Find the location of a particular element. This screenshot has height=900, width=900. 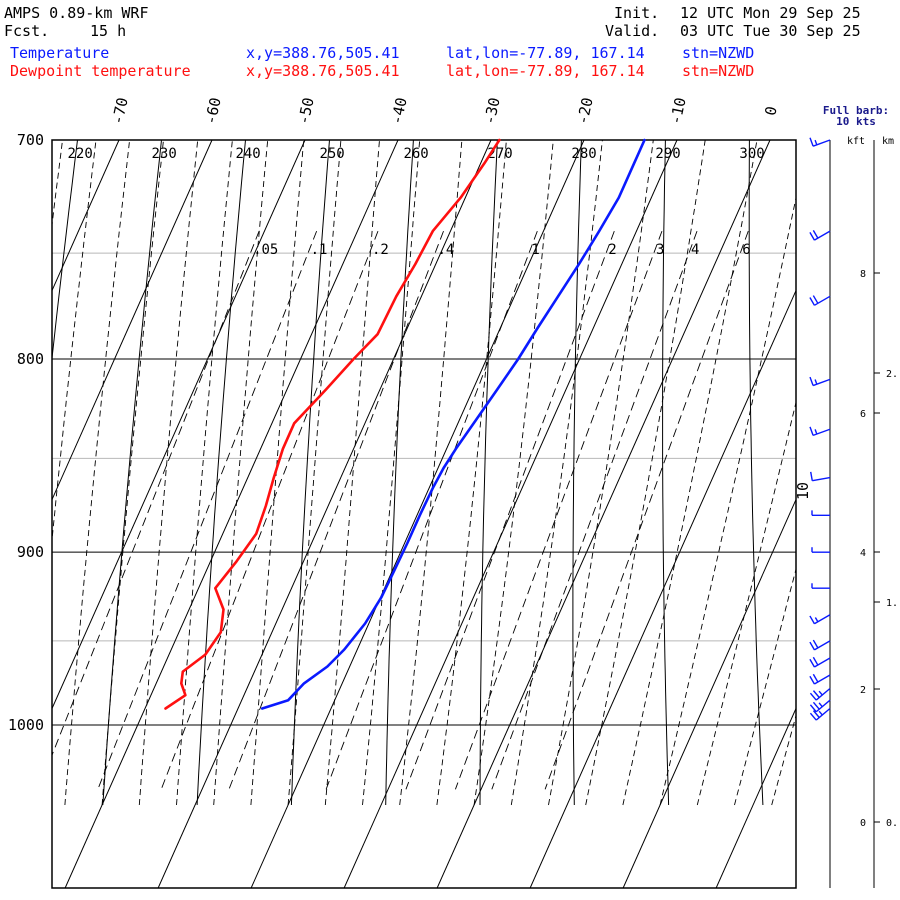

legend-dewpoint-name: Dewpoint temperature is located at coordinates (100, 71).